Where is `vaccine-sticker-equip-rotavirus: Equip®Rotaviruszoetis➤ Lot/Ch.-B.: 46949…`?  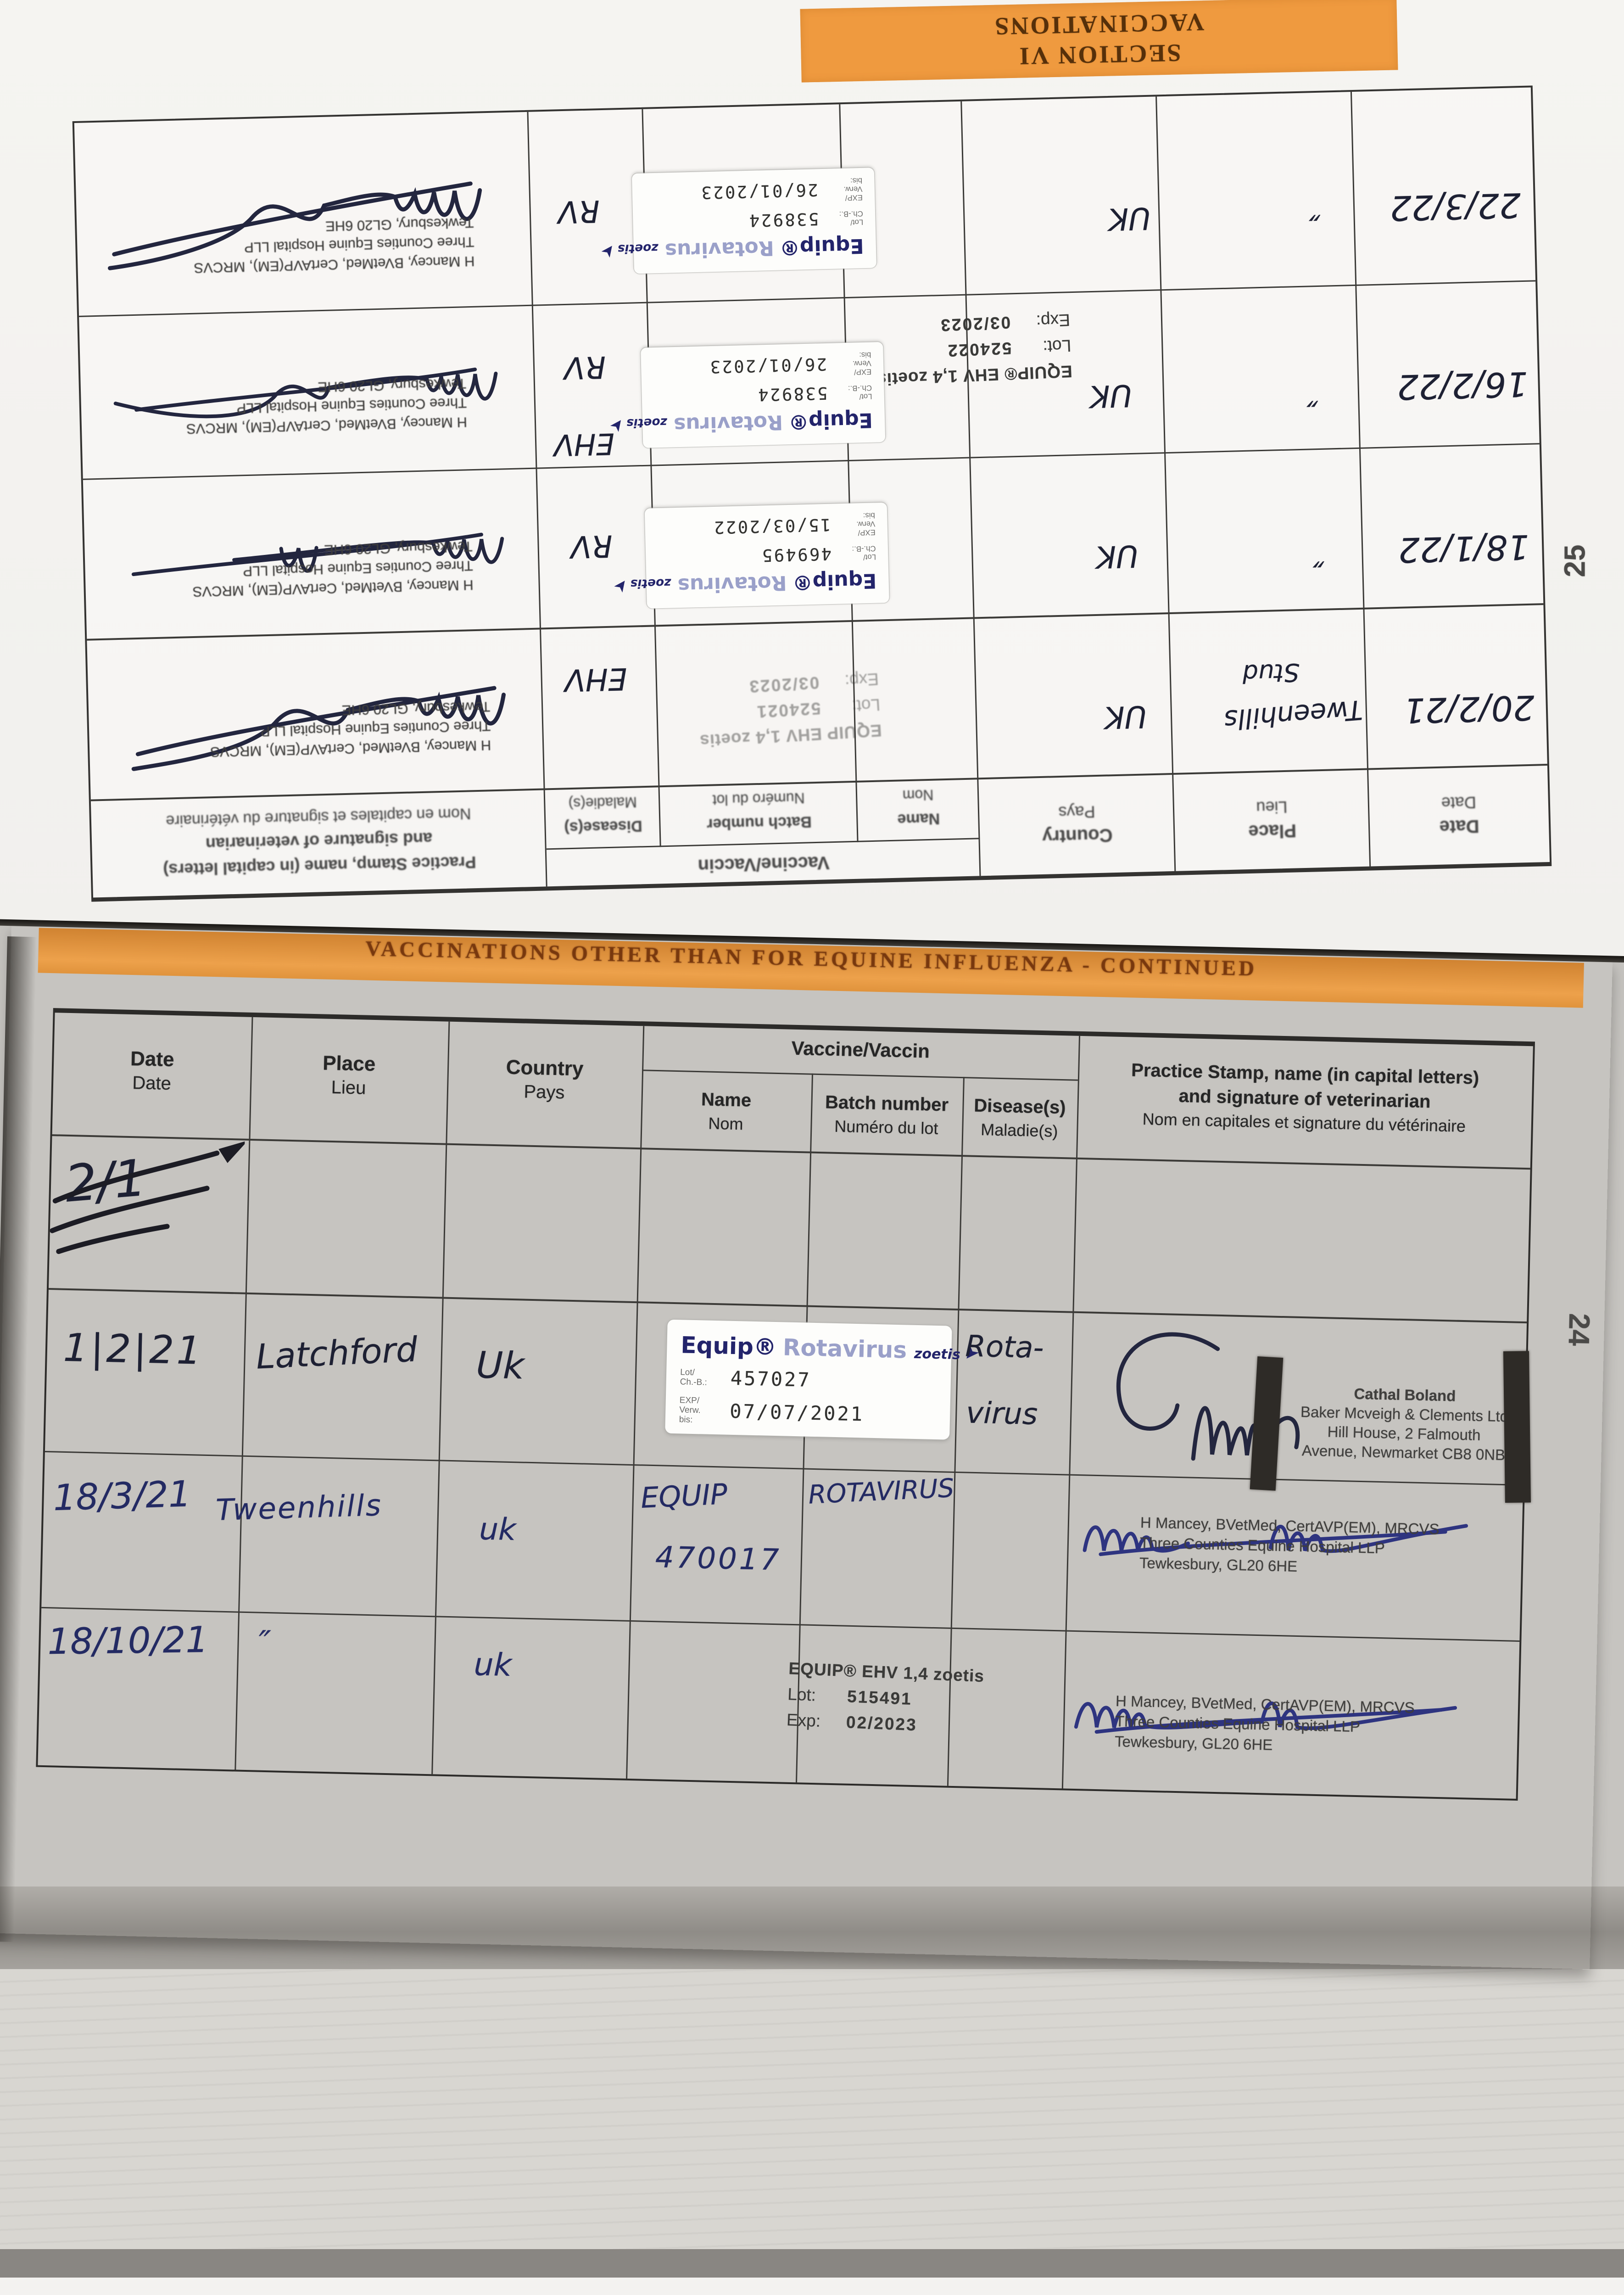
vaccine-sticker-equip-rotavirus: Equip®Rotaviruszoetis➤ Lot/Ch.-B.: 46949… is located at coordinates (749, 555).